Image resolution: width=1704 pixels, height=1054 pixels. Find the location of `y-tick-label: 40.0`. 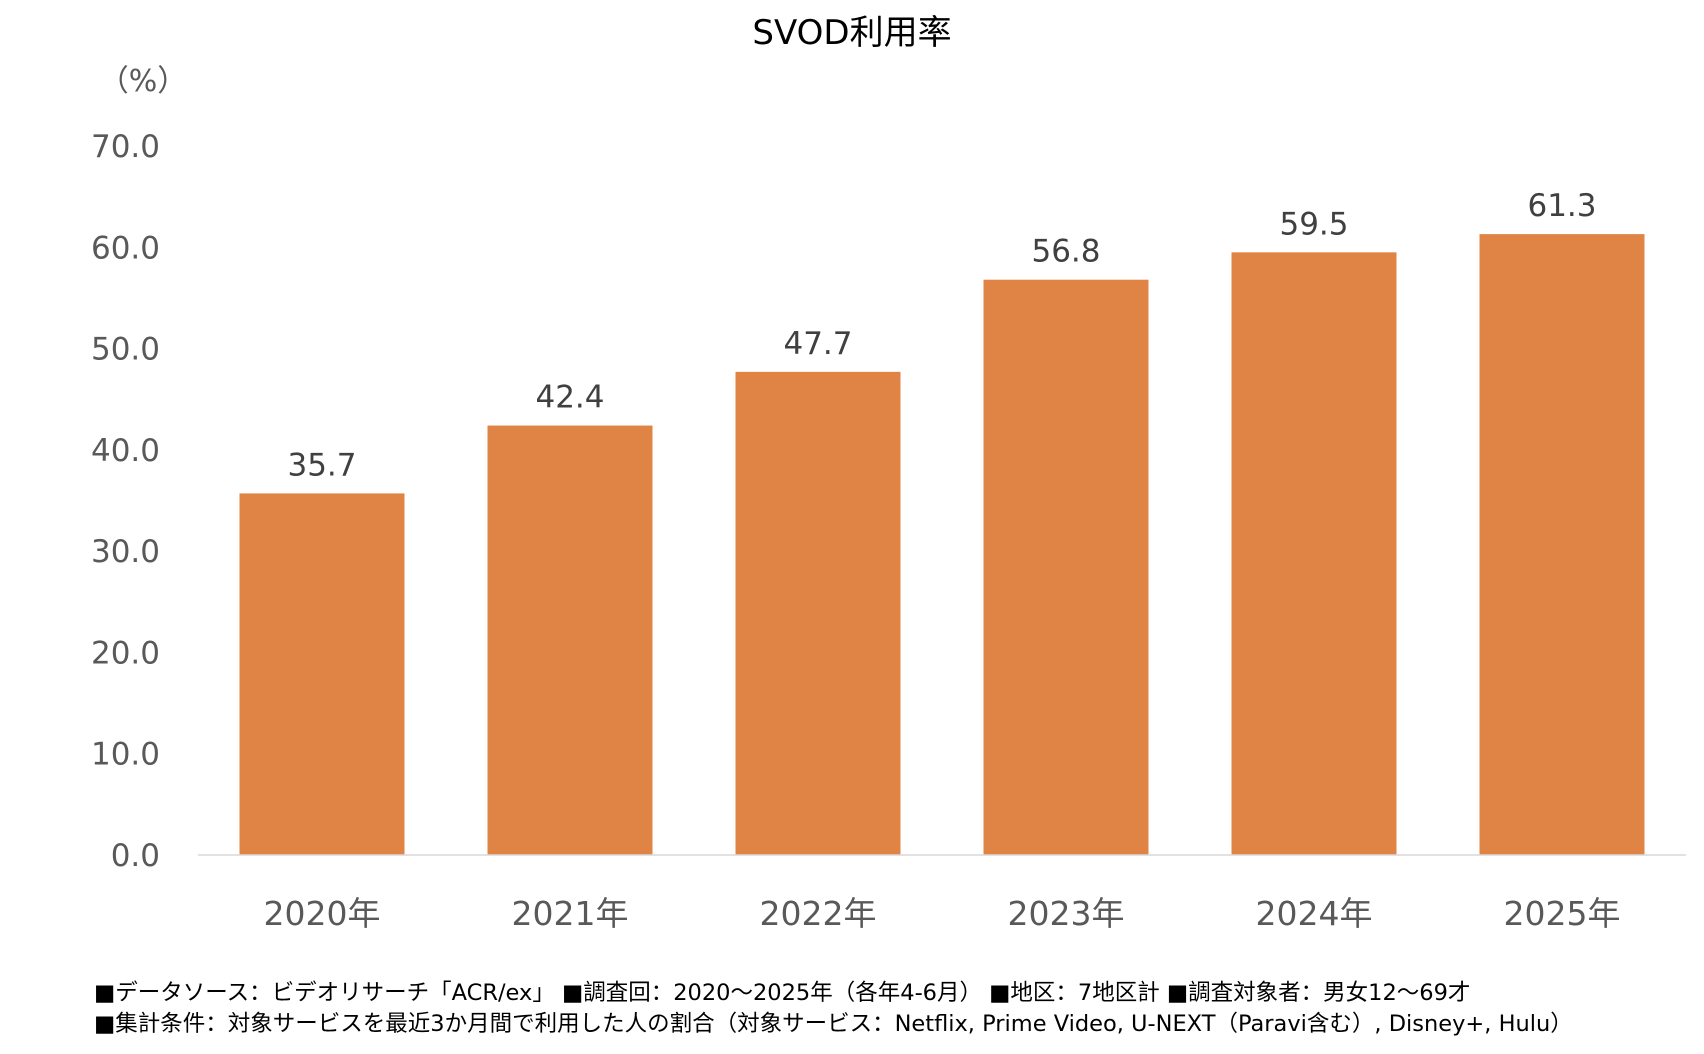

y-tick-label: 40.0 is located at coordinates (125, 451).